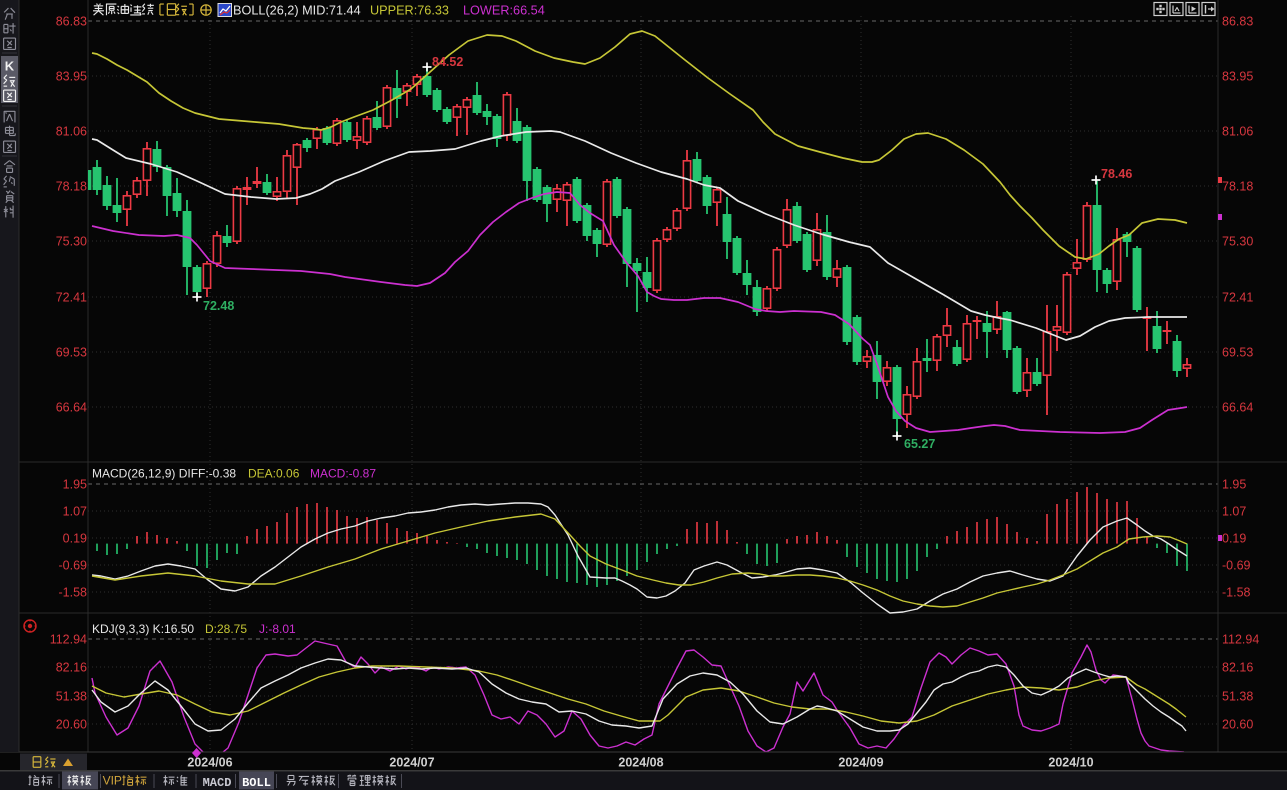 This screenshot has height=790, width=1287. What do you see at coordinates (217, 783) in the screenshot?
I see `svg-text: MACD` at bounding box center [217, 783].